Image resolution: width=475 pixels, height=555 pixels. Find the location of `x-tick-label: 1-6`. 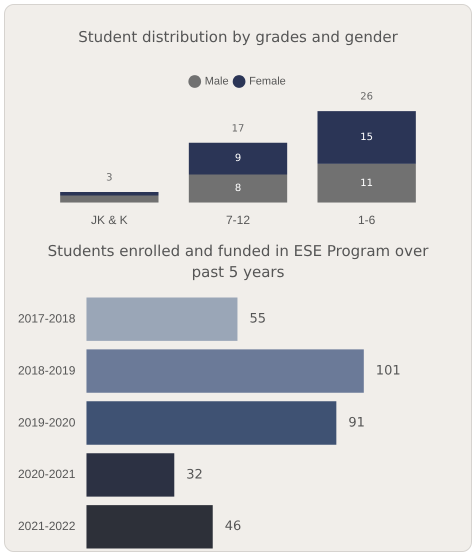

x-tick-label: 1-6 is located at coordinates (367, 220).